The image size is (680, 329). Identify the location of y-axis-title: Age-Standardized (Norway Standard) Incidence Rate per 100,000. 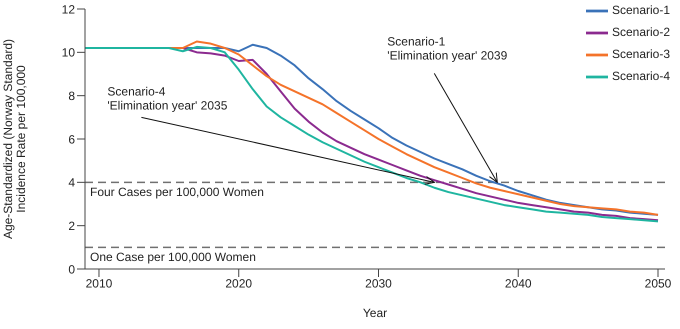
(14, 139).